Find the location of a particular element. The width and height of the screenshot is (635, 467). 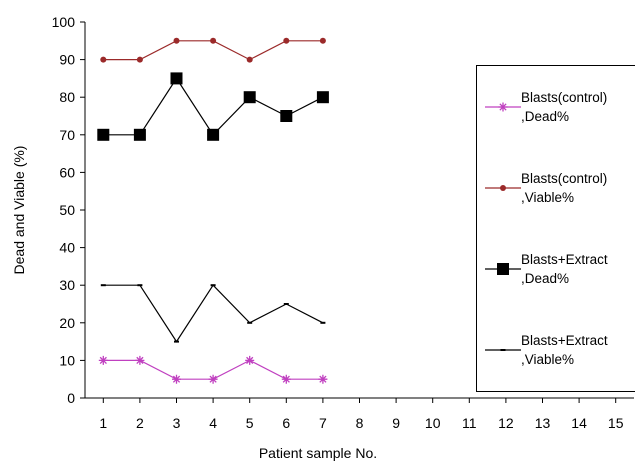

x-tick-label: 10 is located at coordinates (433, 423).